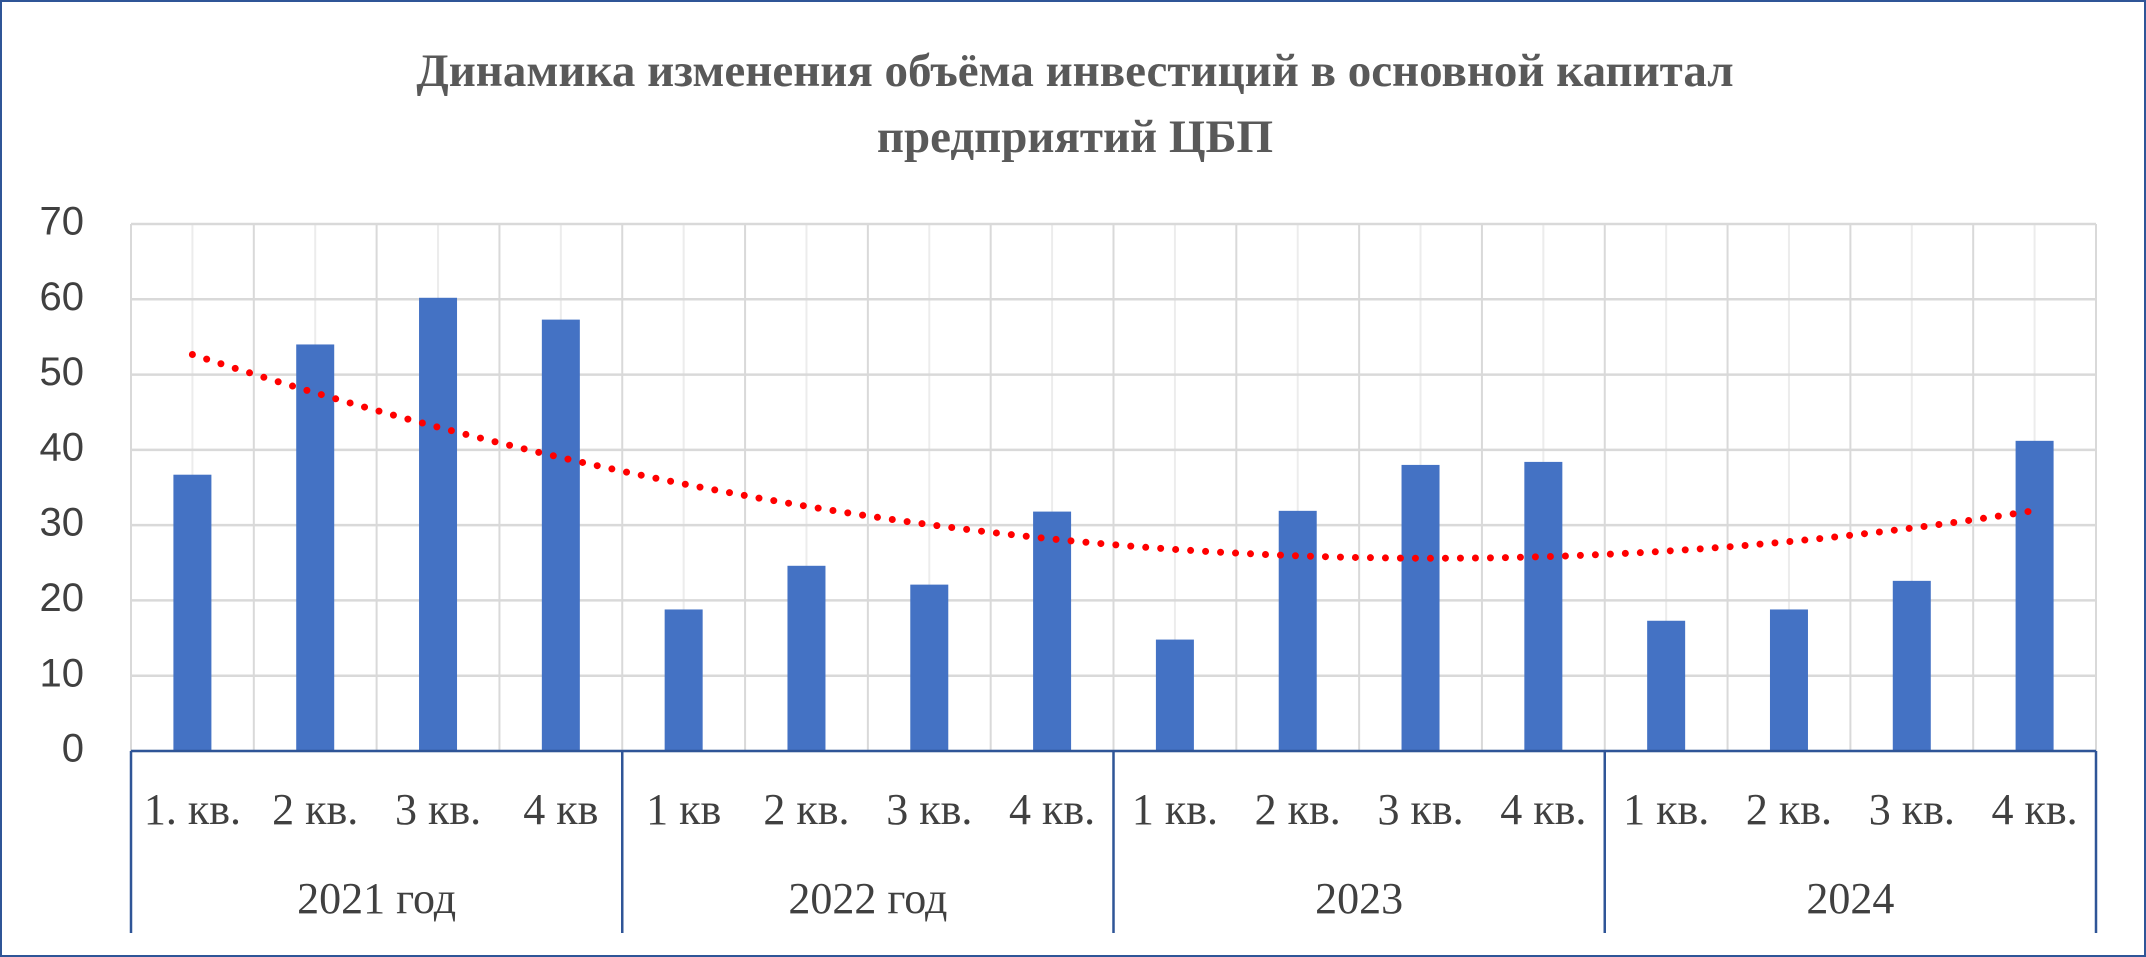 This screenshot has height=957, width=2146. I want to click on y-tick-label: 50, so click(62, 372).